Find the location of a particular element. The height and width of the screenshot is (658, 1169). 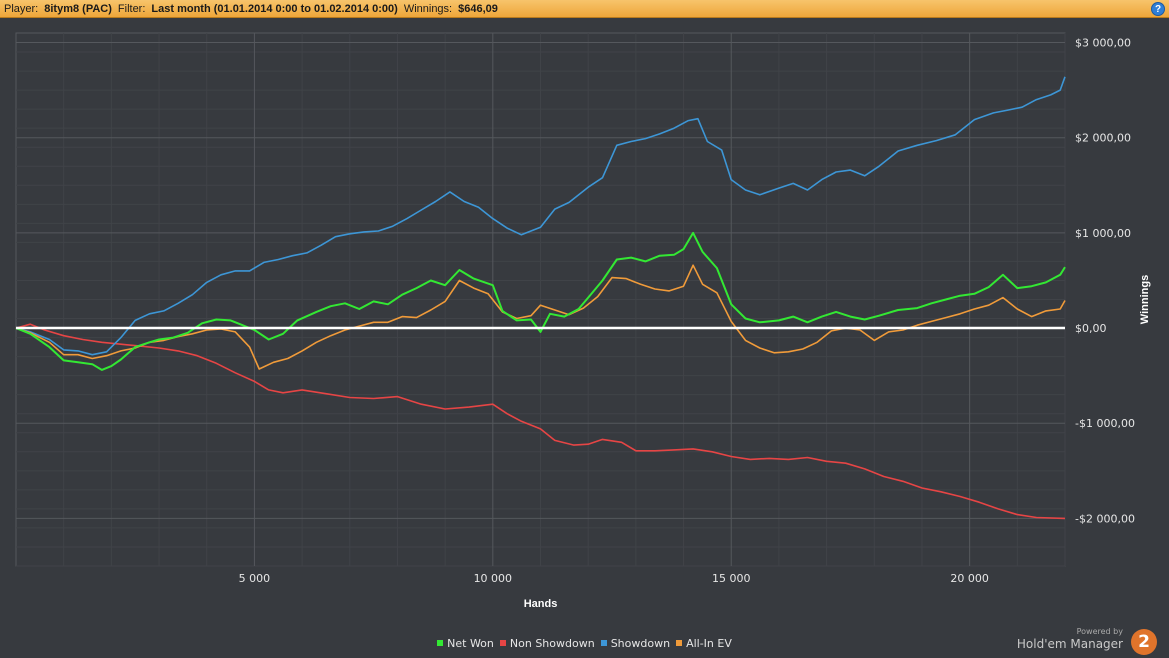

legend-item: Showdown is located at coordinates (635, 643).